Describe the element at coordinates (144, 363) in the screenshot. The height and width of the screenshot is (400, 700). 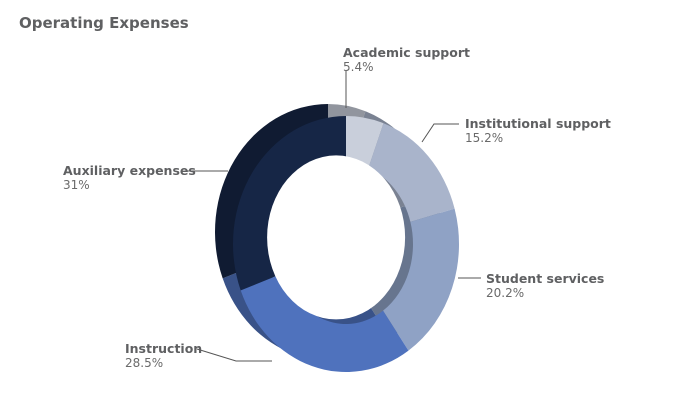
I see `slice-label-value: 28.5%` at that location.